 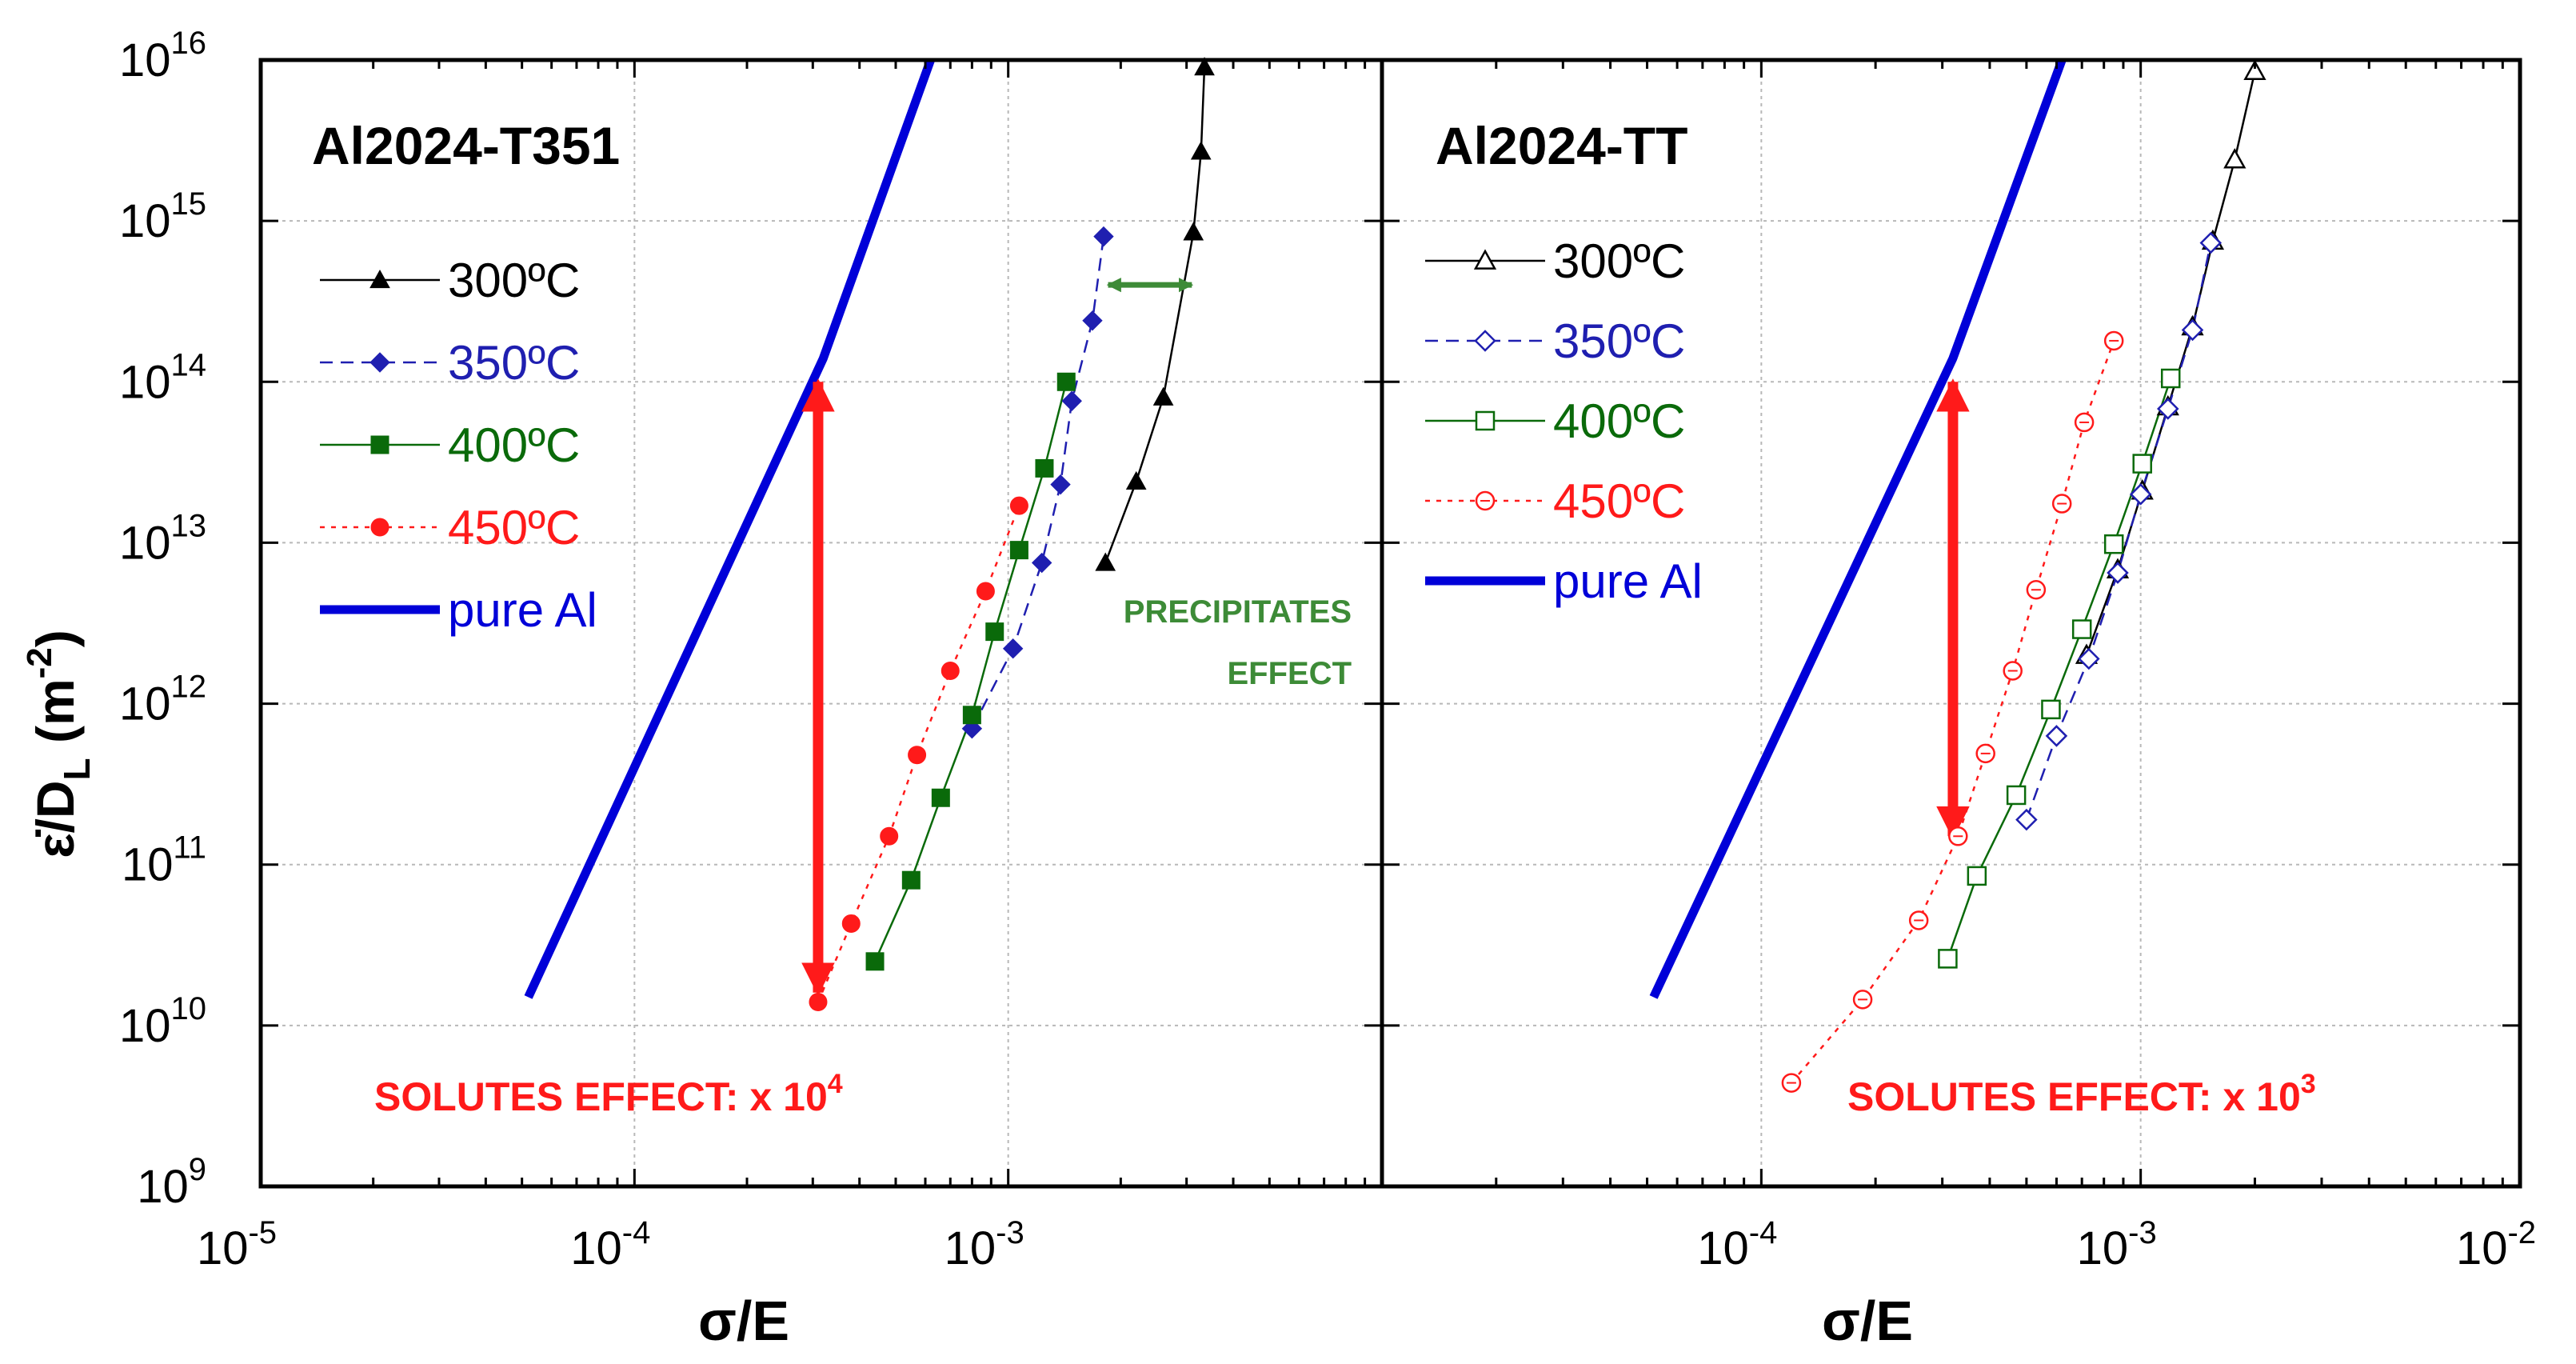 I want to click on y-tick-label: 1011, so click(x=164, y=860).